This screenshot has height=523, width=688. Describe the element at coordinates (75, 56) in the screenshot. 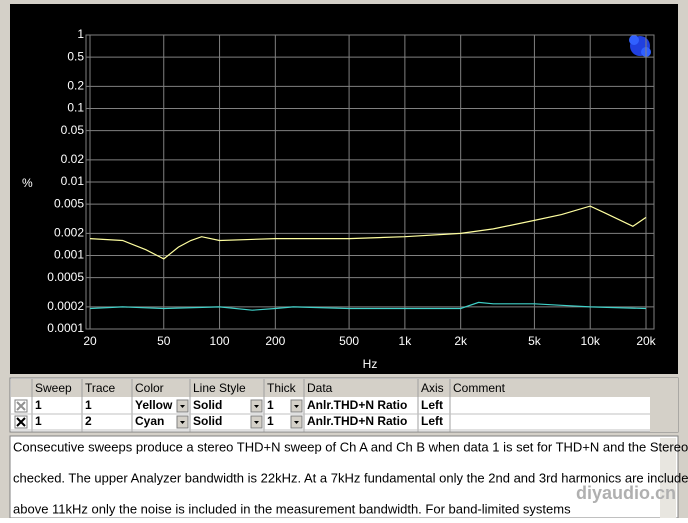

I see `y-tick-label: 0.5` at that location.